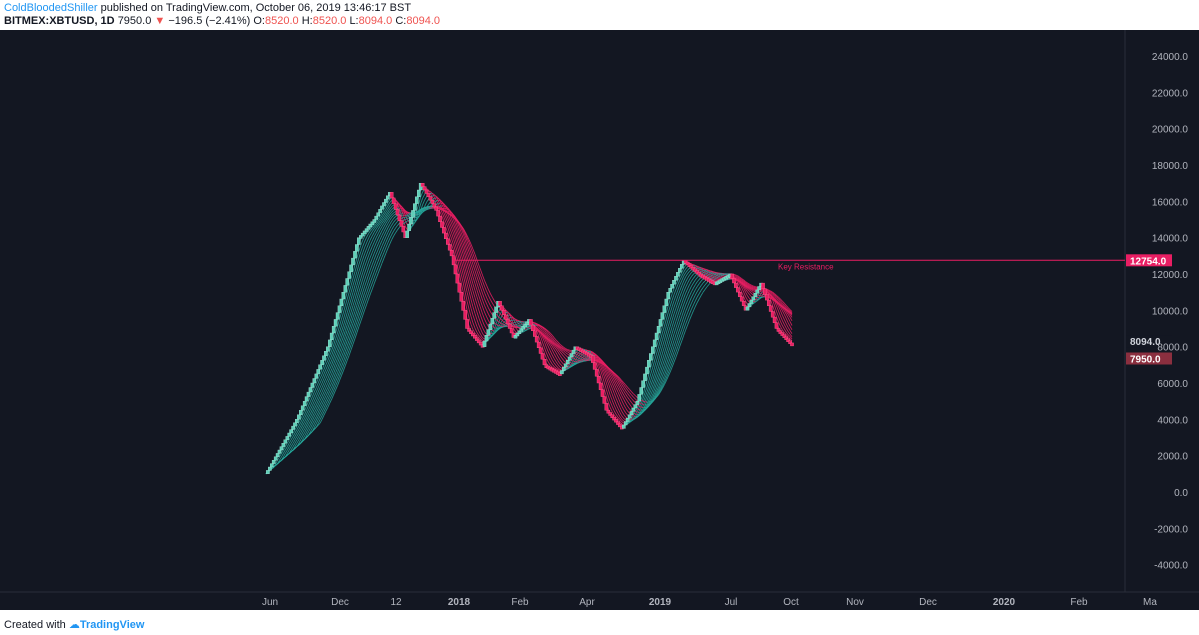 The height and width of the screenshot is (635, 1199). Describe the element at coordinates (74, 625) in the screenshot. I see `tradingview-logo-icon: ☁` at that location.